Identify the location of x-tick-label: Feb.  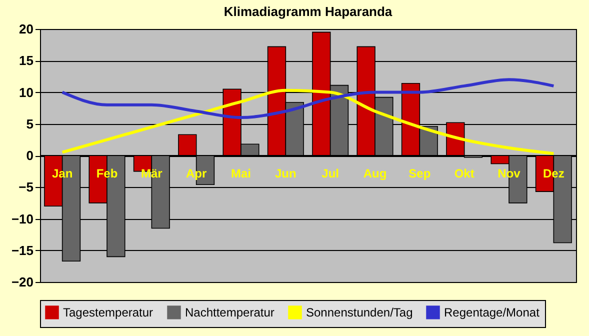
(107, 173).